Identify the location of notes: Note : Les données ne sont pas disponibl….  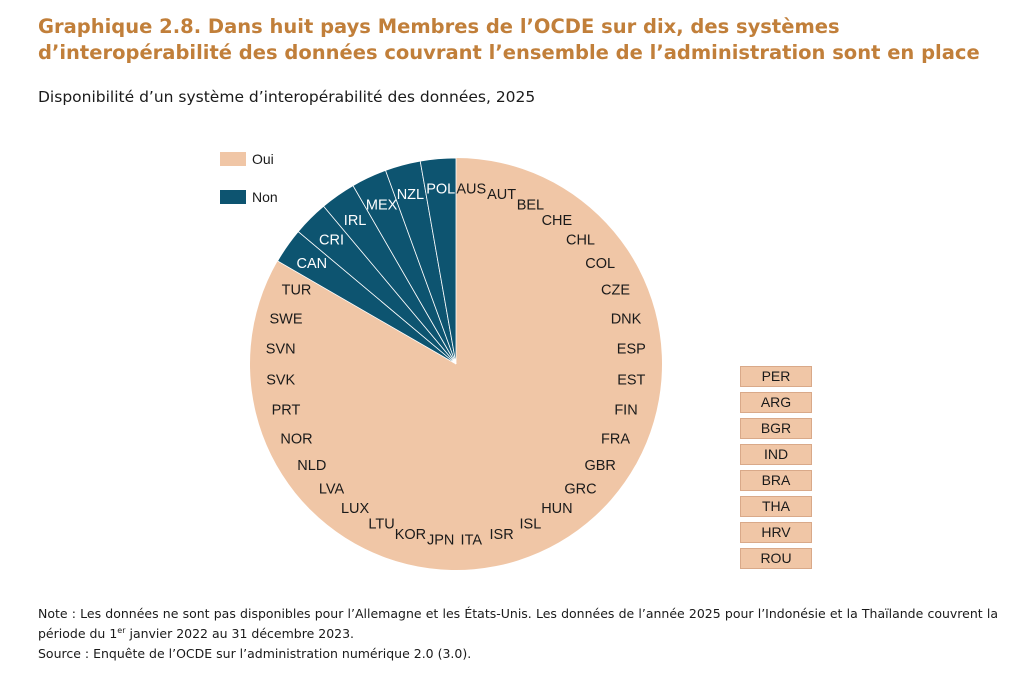
(518, 634).